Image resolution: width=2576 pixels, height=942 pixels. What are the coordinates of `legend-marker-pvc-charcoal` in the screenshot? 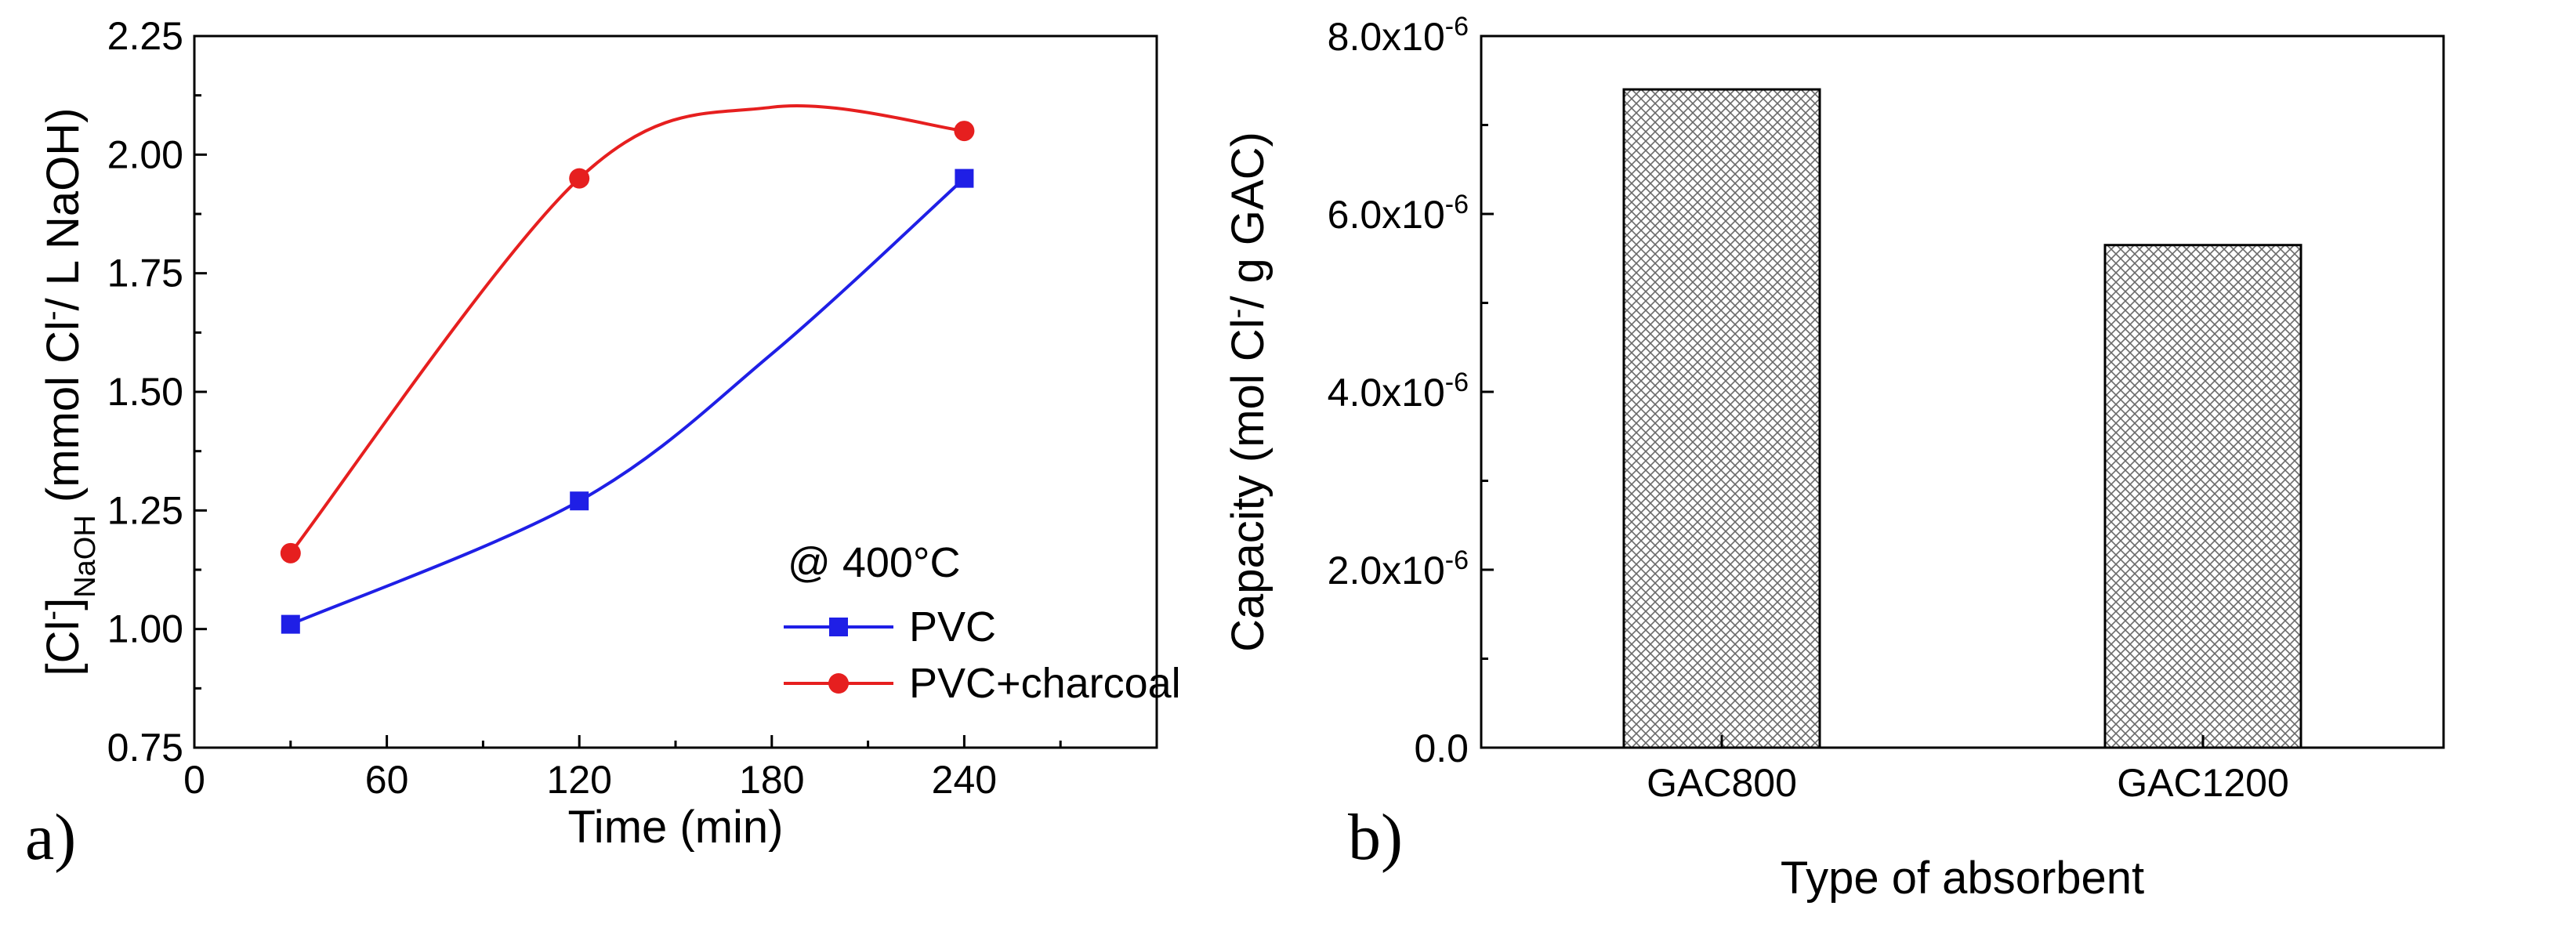 It's located at (838, 683).